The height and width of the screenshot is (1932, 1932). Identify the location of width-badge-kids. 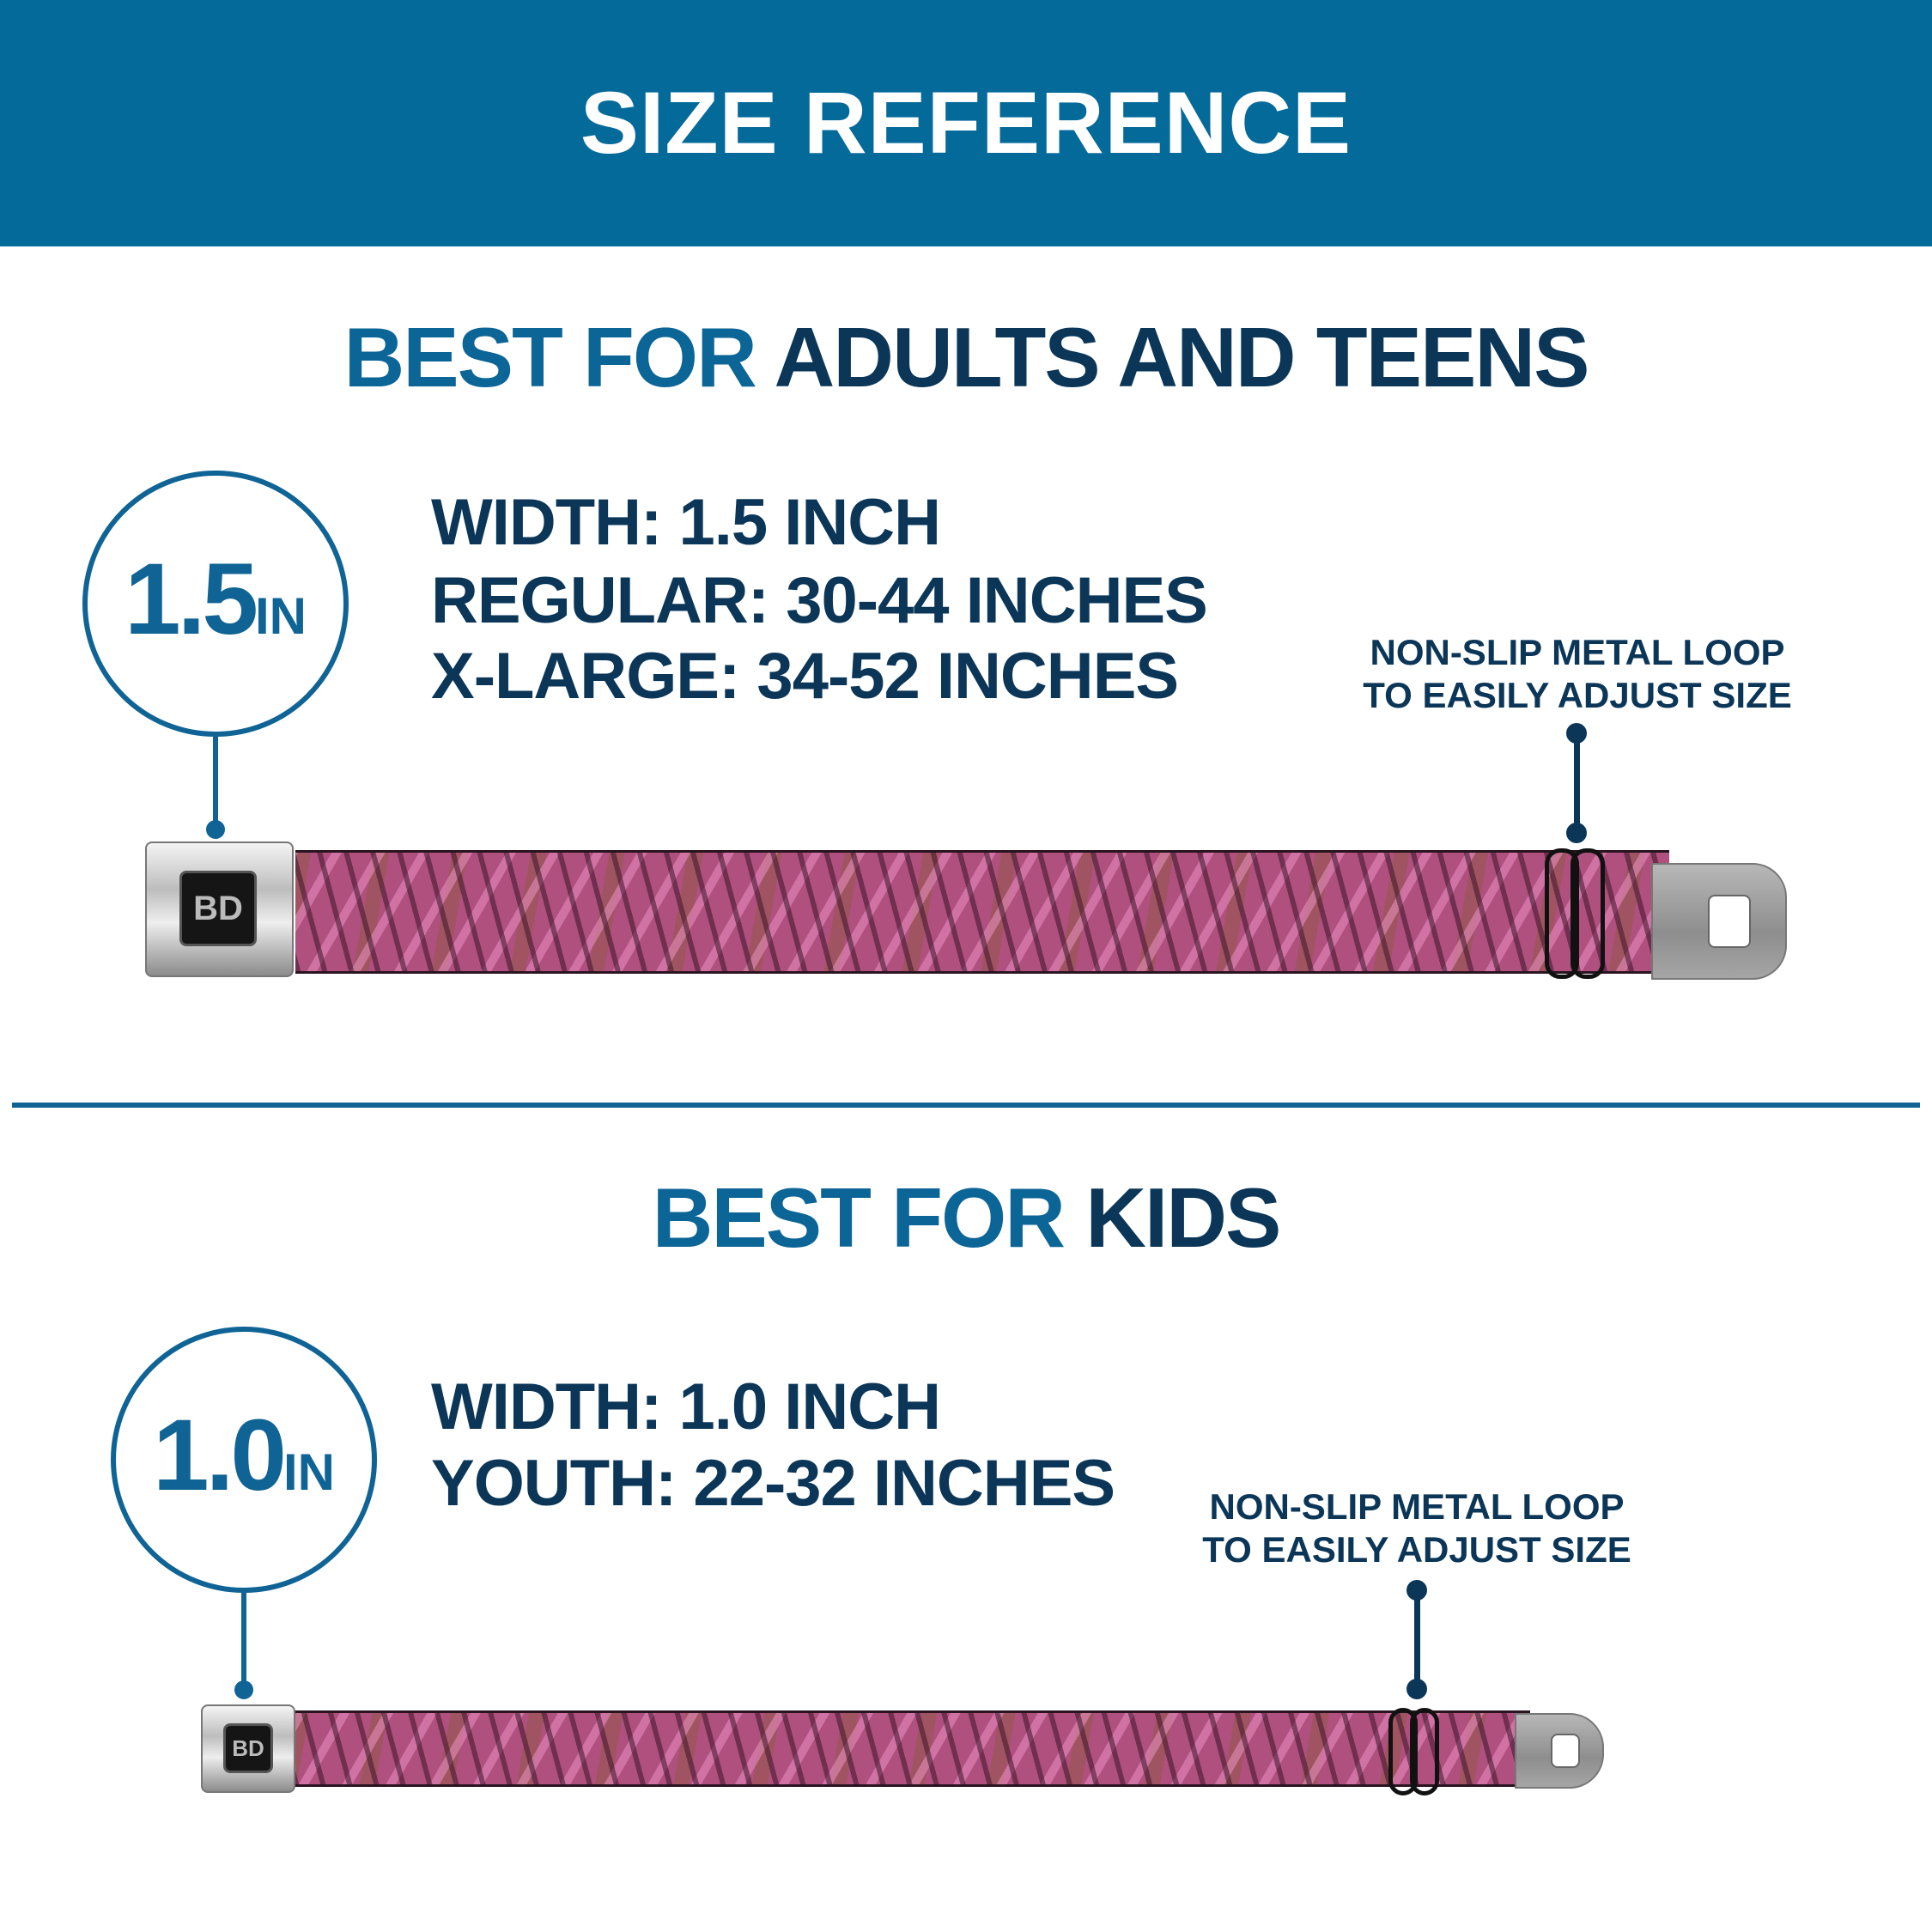
(244, 1460).